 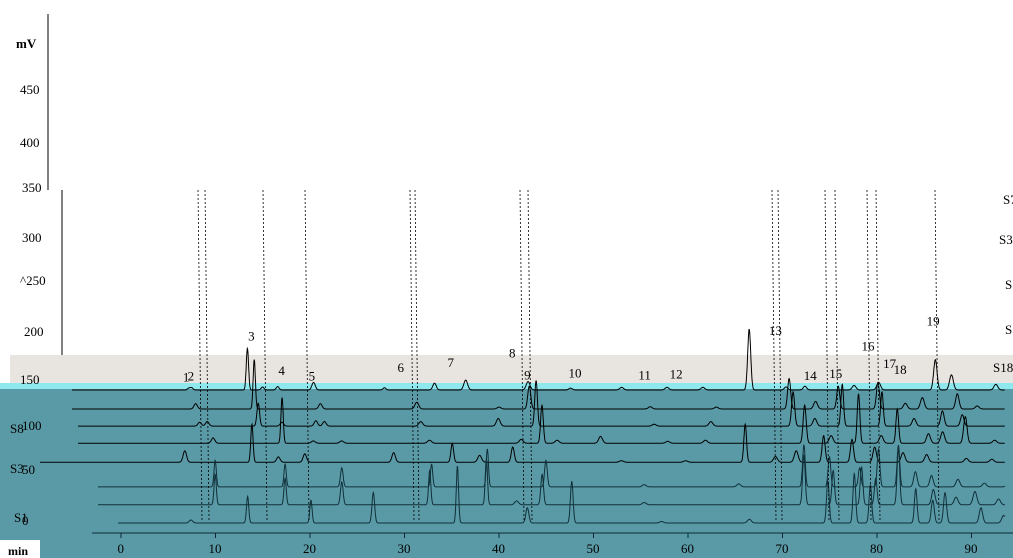 What do you see at coordinates (30, 379) in the screenshot?
I see `y-tick-label: 150` at bounding box center [30, 379].